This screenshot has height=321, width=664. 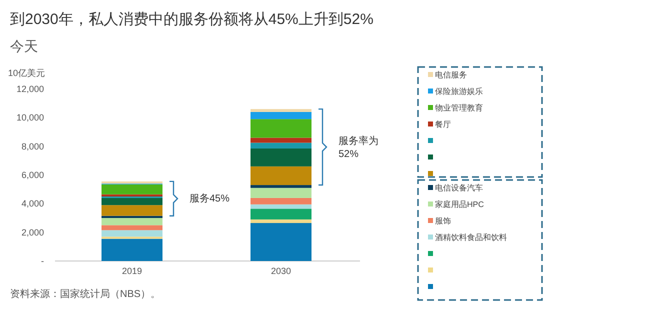 What do you see at coordinates (24, 46) in the screenshot?
I see `chart-subtitle: 今天` at bounding box center [24, 46].